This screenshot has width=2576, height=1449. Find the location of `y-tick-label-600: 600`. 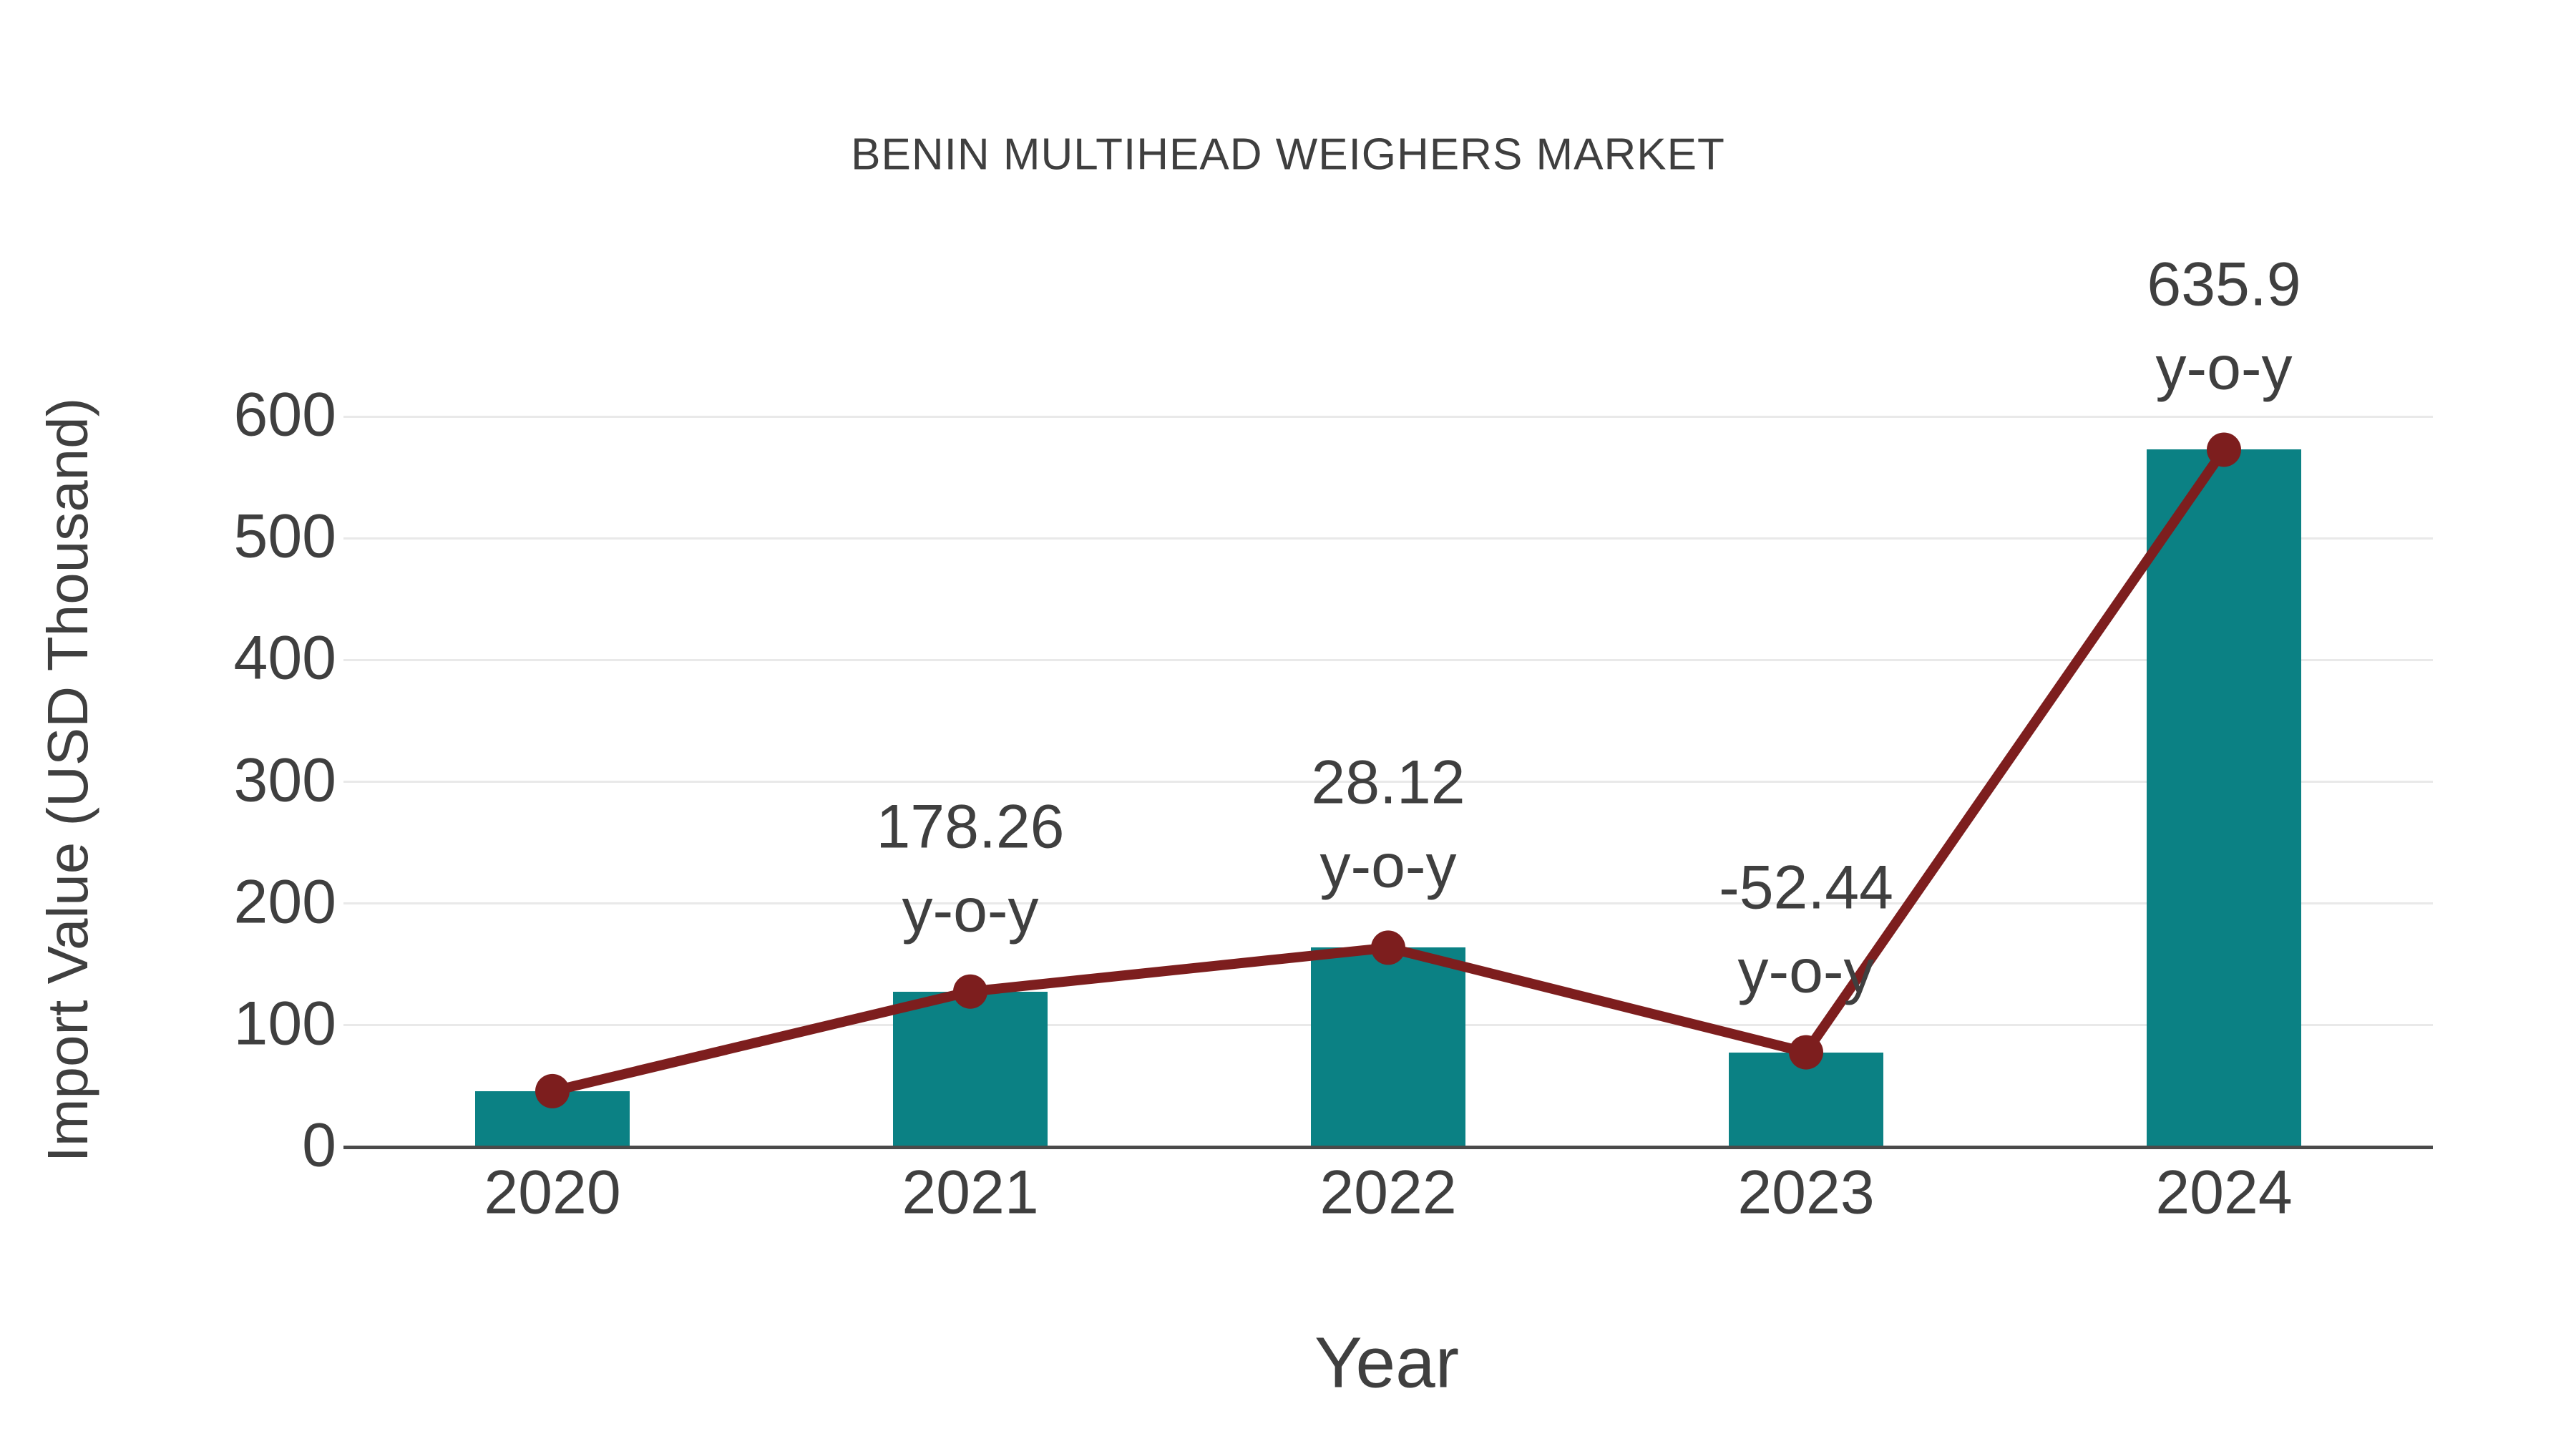

y-tick-label-600: 600 is located at coordinates (285, 414).